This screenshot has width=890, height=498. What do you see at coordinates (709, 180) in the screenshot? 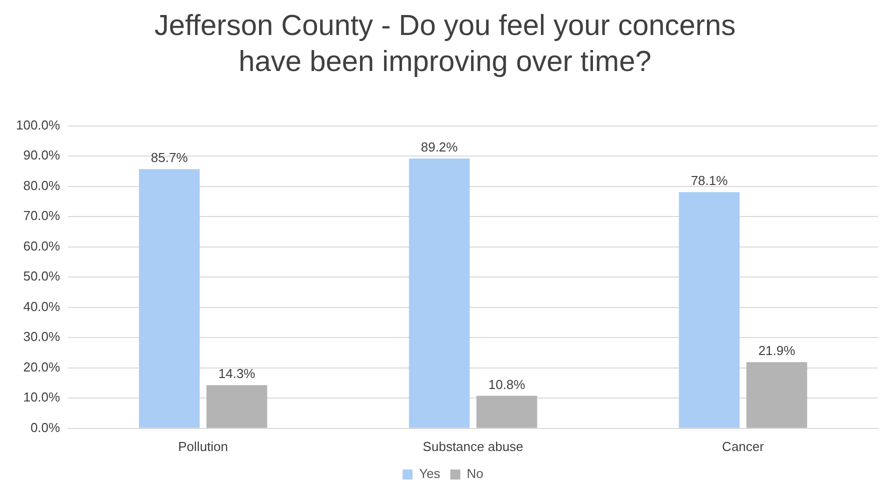
I see `data-label: 78.1%` at bounding box center [709, 180].